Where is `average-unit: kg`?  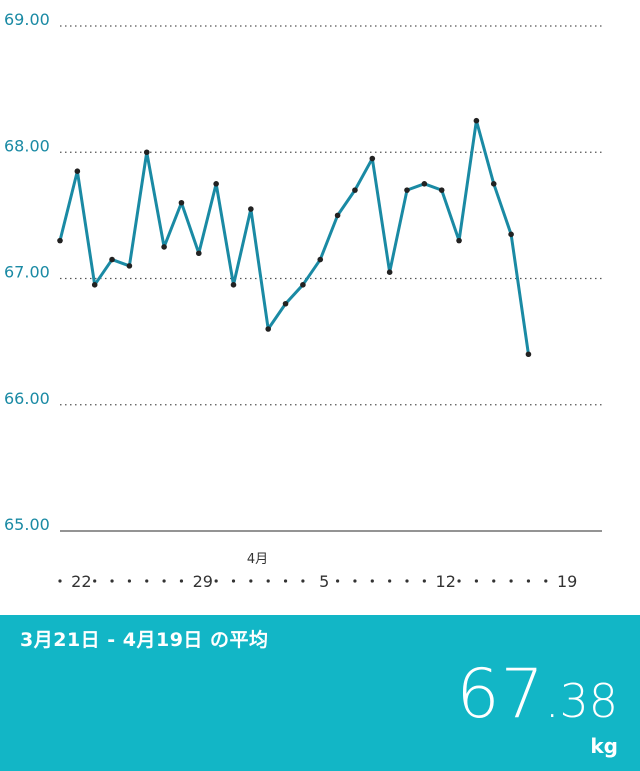
average-unit: kg is located at coordinates (604, 746).